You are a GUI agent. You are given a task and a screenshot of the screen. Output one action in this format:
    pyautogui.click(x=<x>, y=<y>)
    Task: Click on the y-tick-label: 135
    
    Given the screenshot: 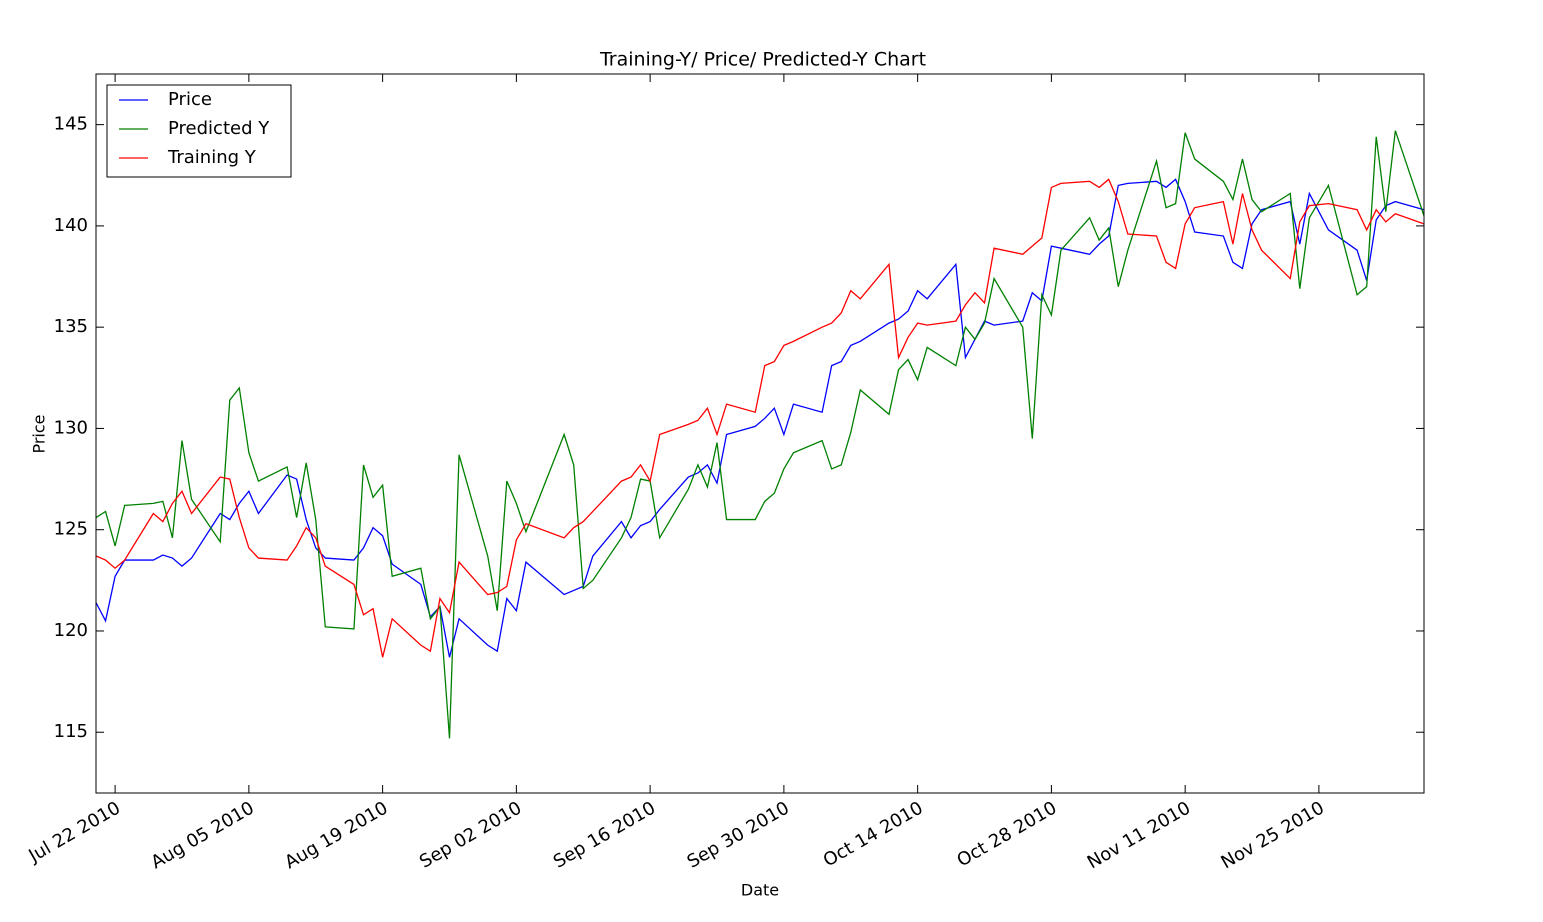 What is the action you would take?
    pyautogui.click(x=71, y=326)
    